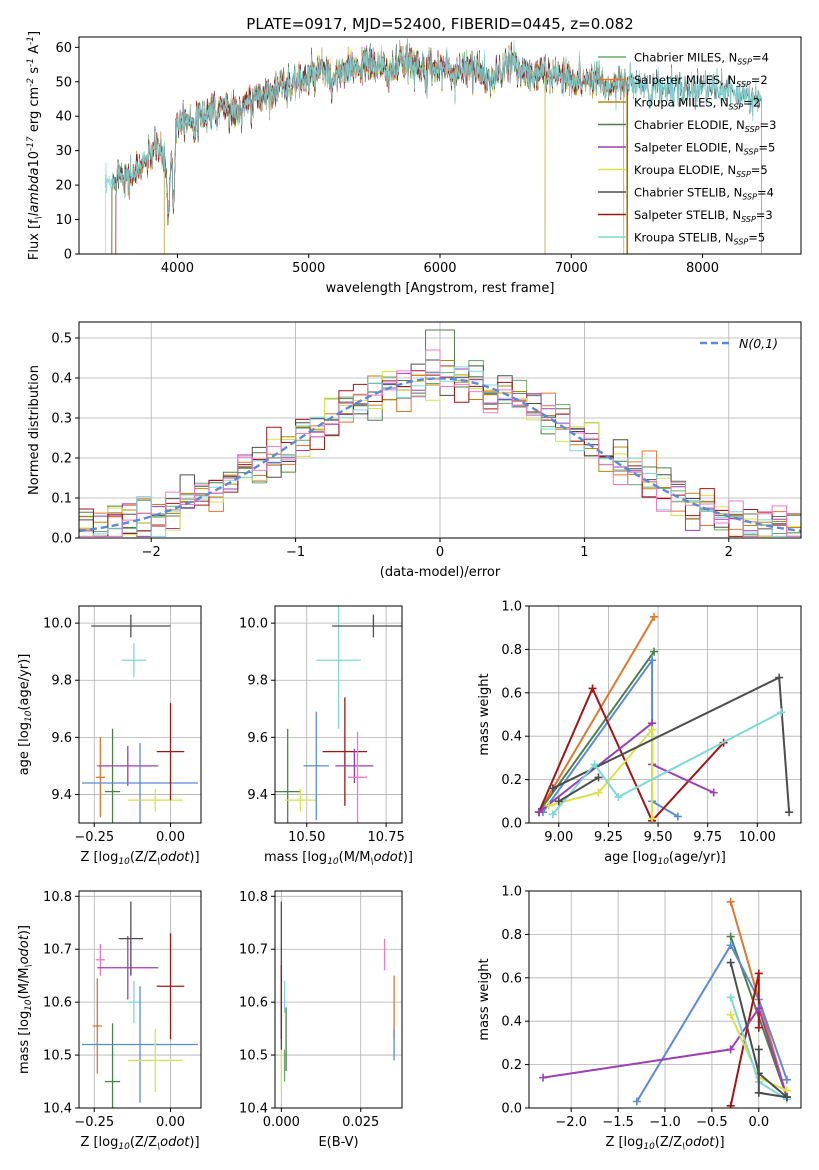 The height and width of the screenshot is (1170, 819). What do you see at coordinates (68, 255) in the screenshot?
I see `y-tick-label: 0` at bounding box center [68, 255].